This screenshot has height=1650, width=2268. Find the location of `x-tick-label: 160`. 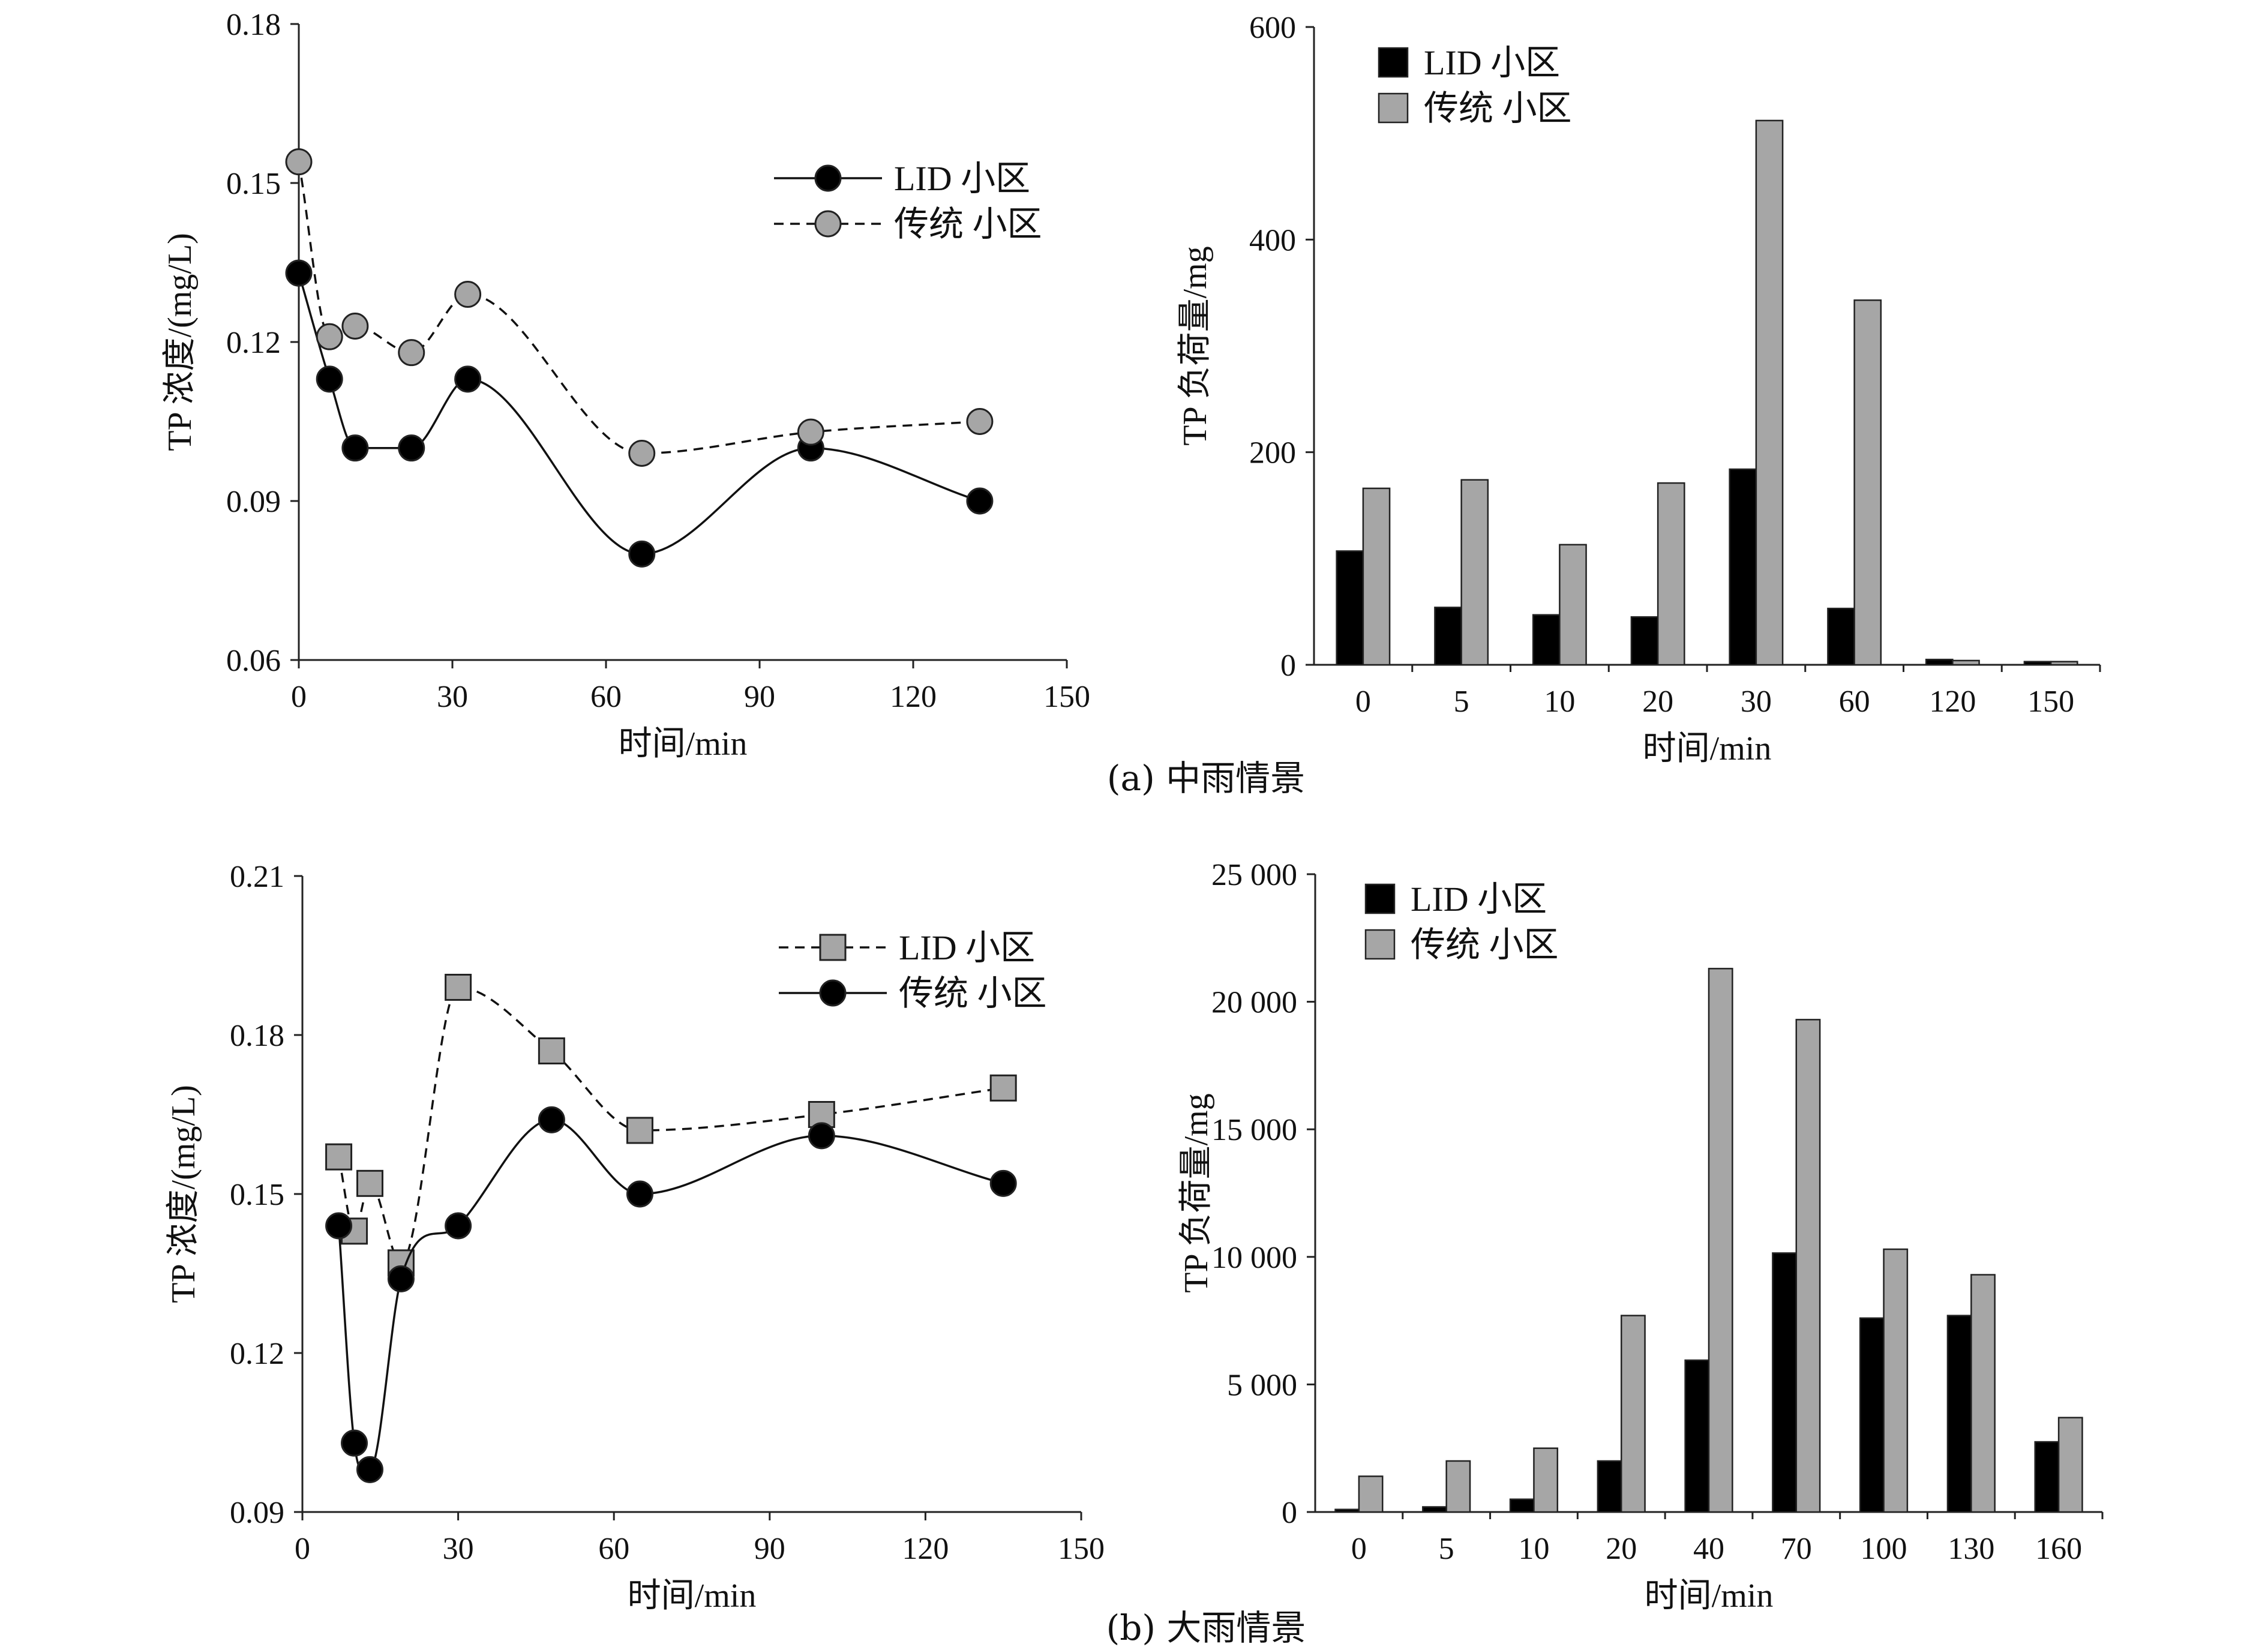

x-tick-label: 160 is located at coordinates (2058, 1549).